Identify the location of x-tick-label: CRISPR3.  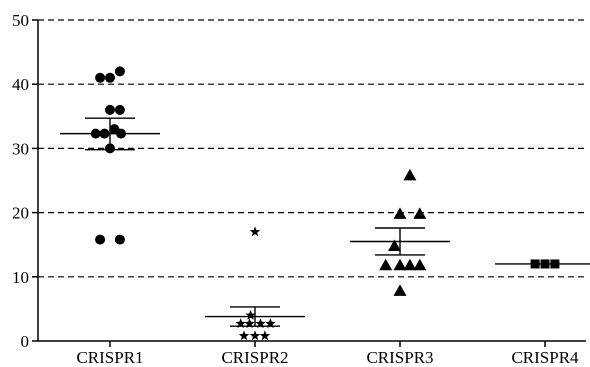
(399, 357).